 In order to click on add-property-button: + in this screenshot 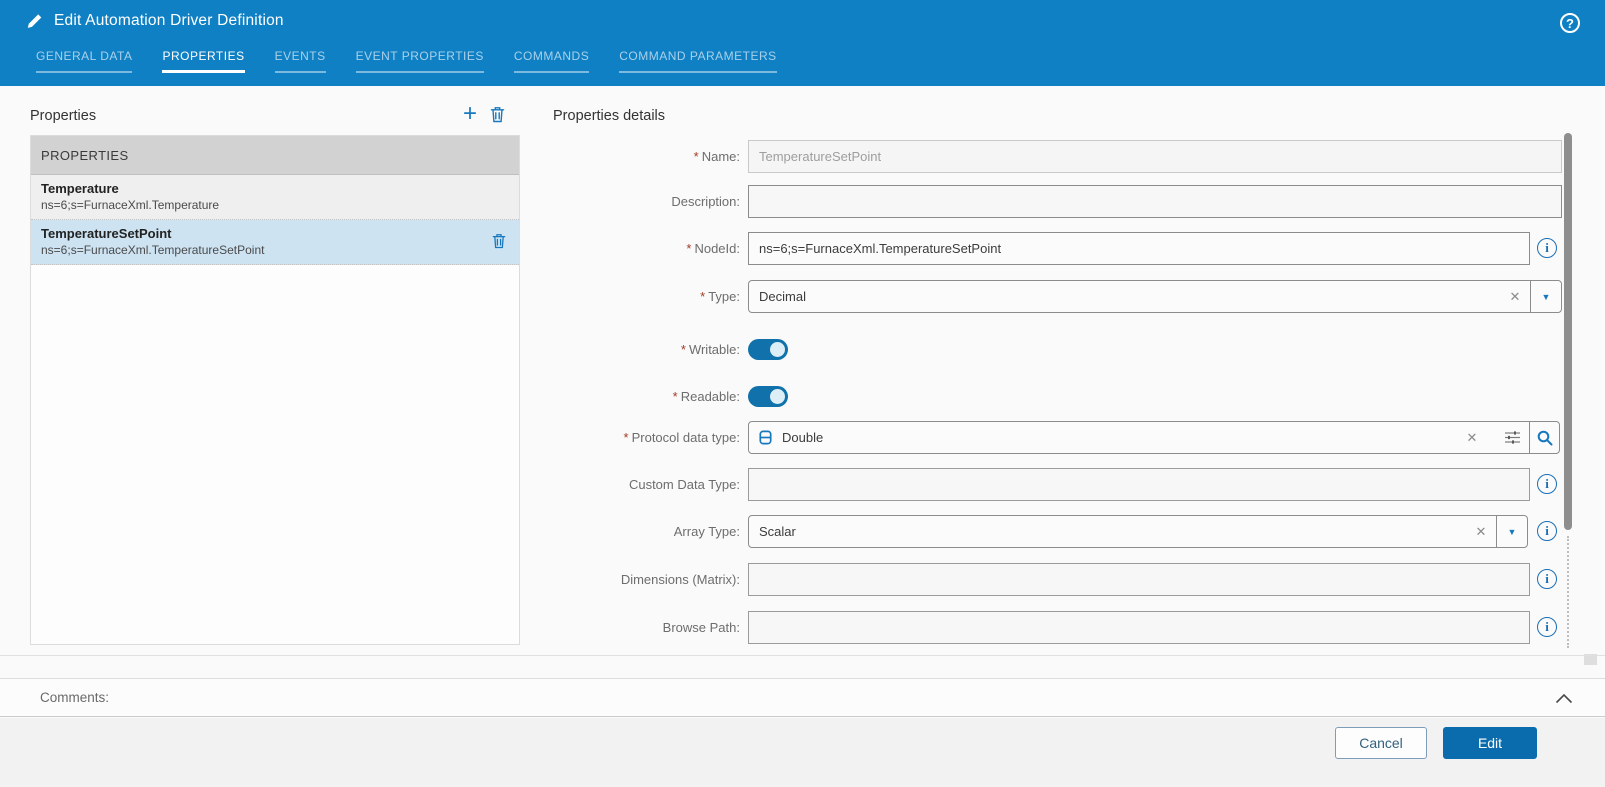, I will do `click(470, 113)`.